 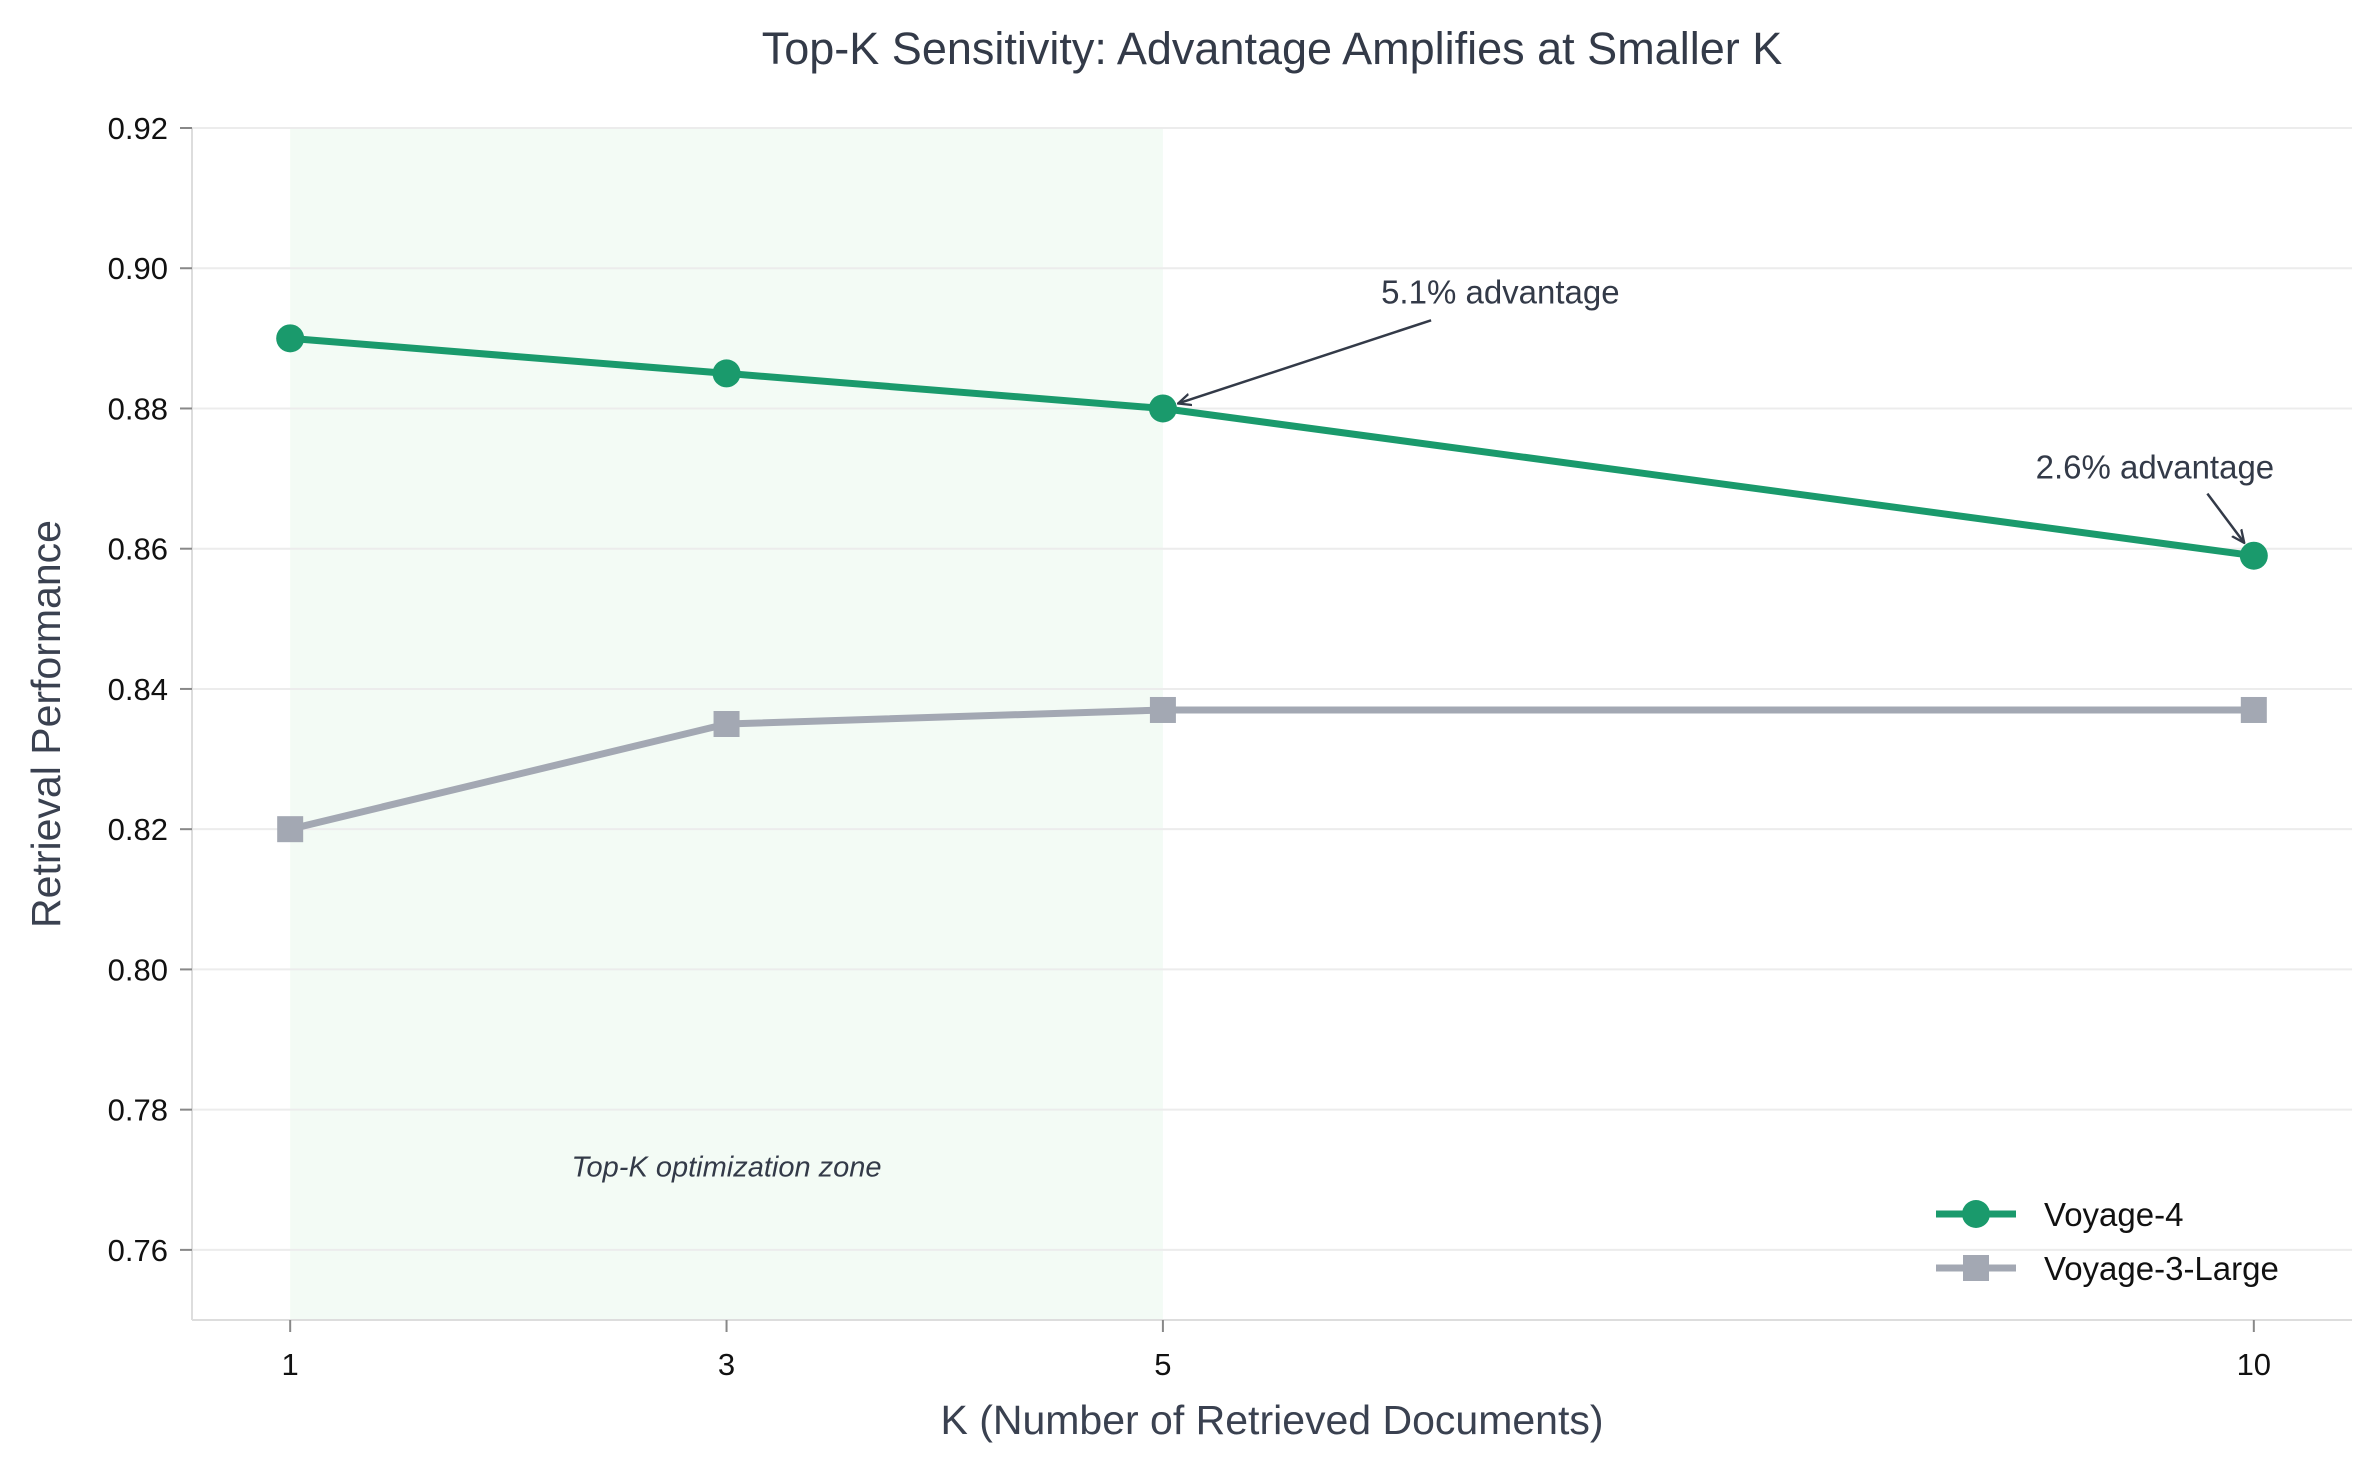 What do you see at coordinates (1162, 1364) in the screenshot?
I see `x-tick-label: 5` at bounding box center [1162, 1364].